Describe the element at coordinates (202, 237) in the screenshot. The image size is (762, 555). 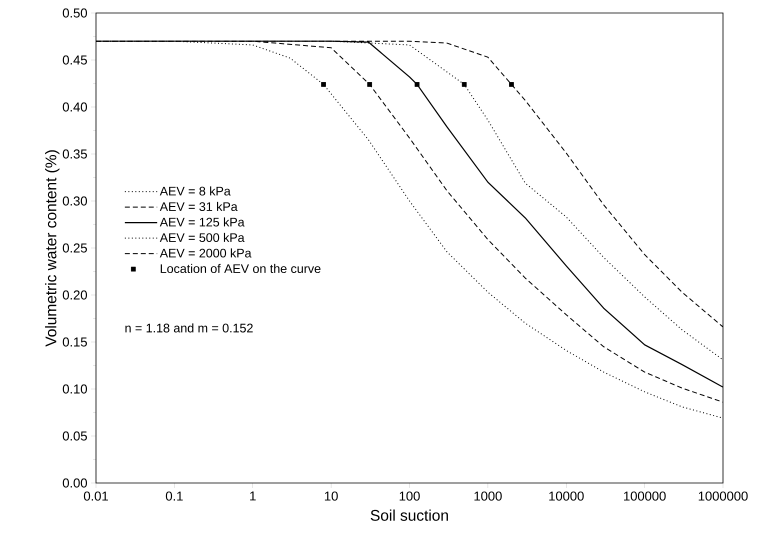
I see `legend-label: AEV = 500 kPa` at that location.